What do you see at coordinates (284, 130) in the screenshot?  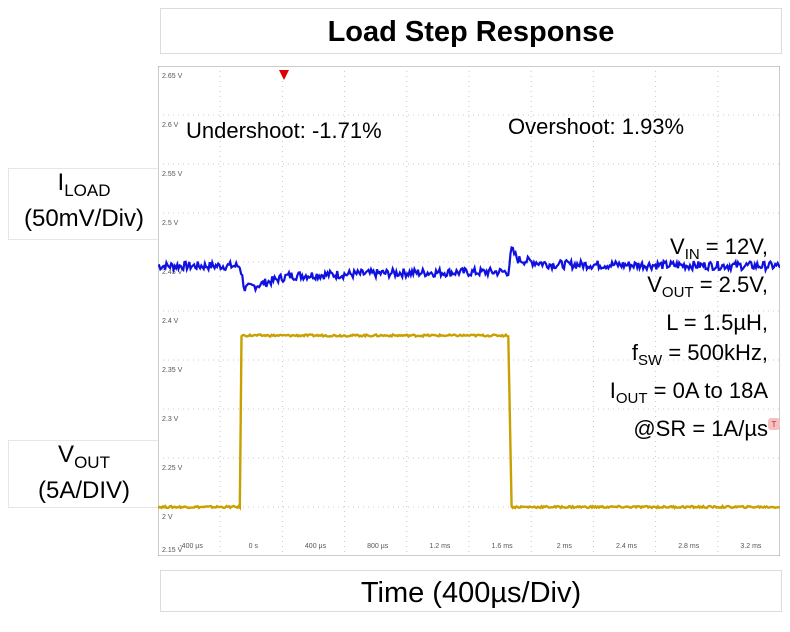 I see `undershoot-annotation: Undershoot: -1.71%` at bounding box center [284, 130].